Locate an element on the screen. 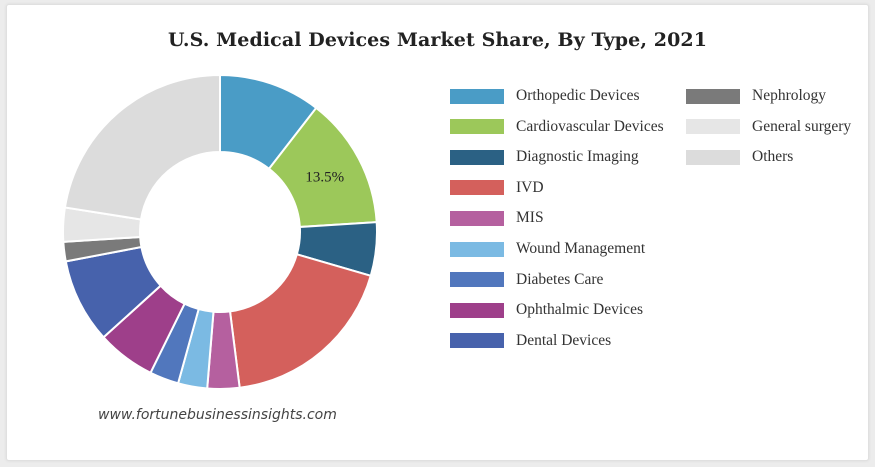 This screenshot has width=875, height=467. data-label-cardiovascular-devices: 13.5% is located at coordinates (324, 178).